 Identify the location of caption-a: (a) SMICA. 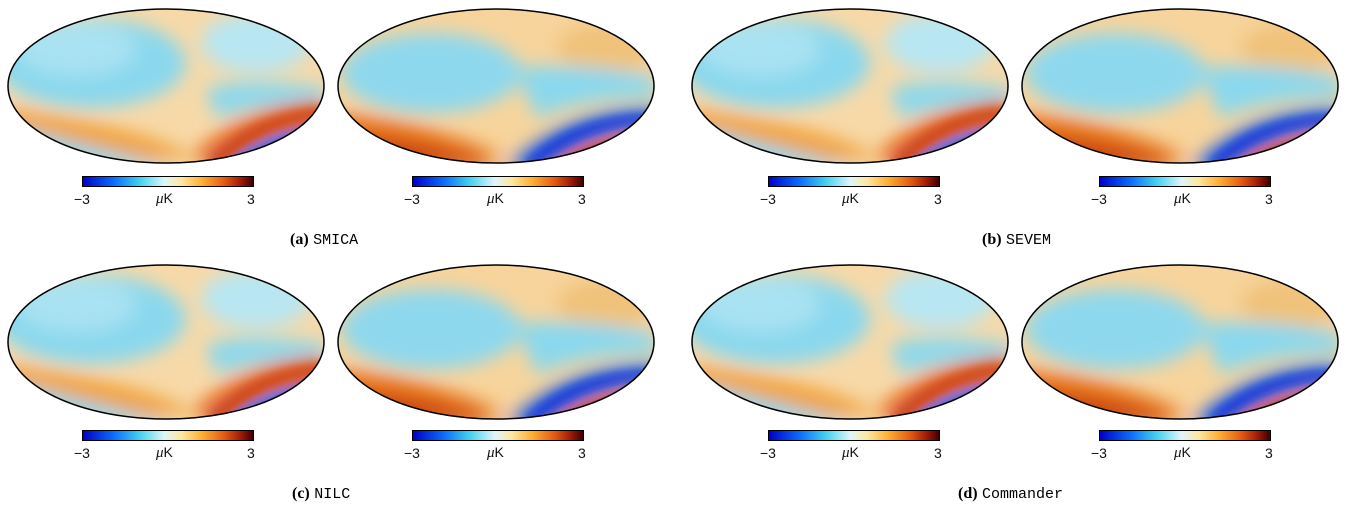
(324, 240).